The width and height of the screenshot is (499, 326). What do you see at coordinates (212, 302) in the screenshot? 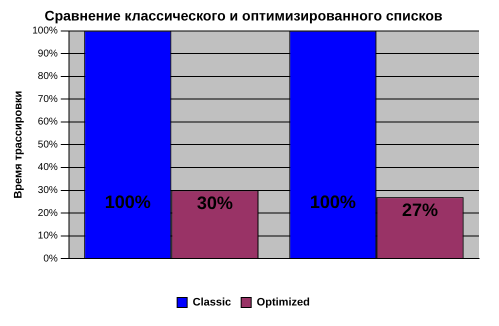
I see `legend-label: Classic` at bounding box center [212, 302].